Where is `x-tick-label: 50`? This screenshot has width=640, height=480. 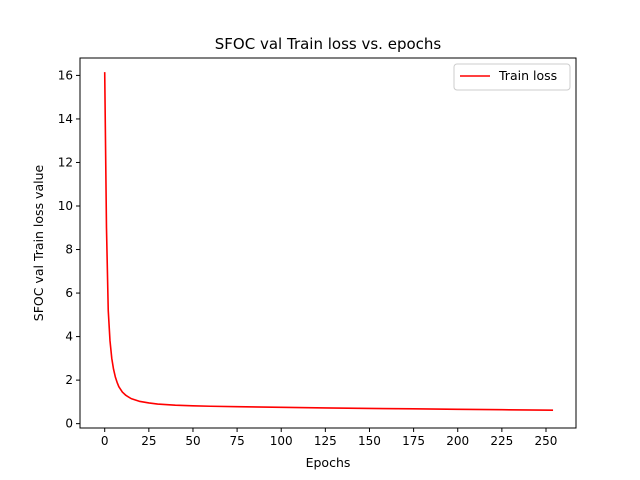 x-tick-label: 50 is located at coordinates (192, 441).